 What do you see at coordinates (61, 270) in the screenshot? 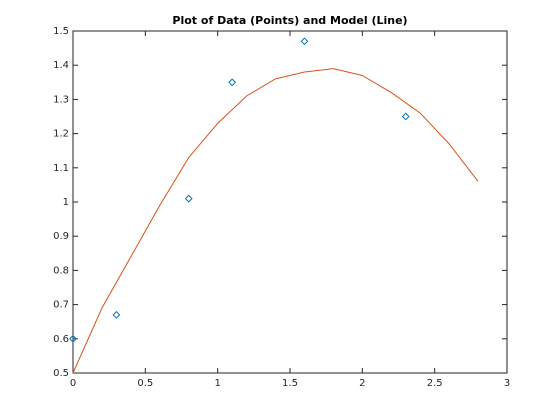
I see `y-tick-label: 0.8` at bounding box center [61, 270].